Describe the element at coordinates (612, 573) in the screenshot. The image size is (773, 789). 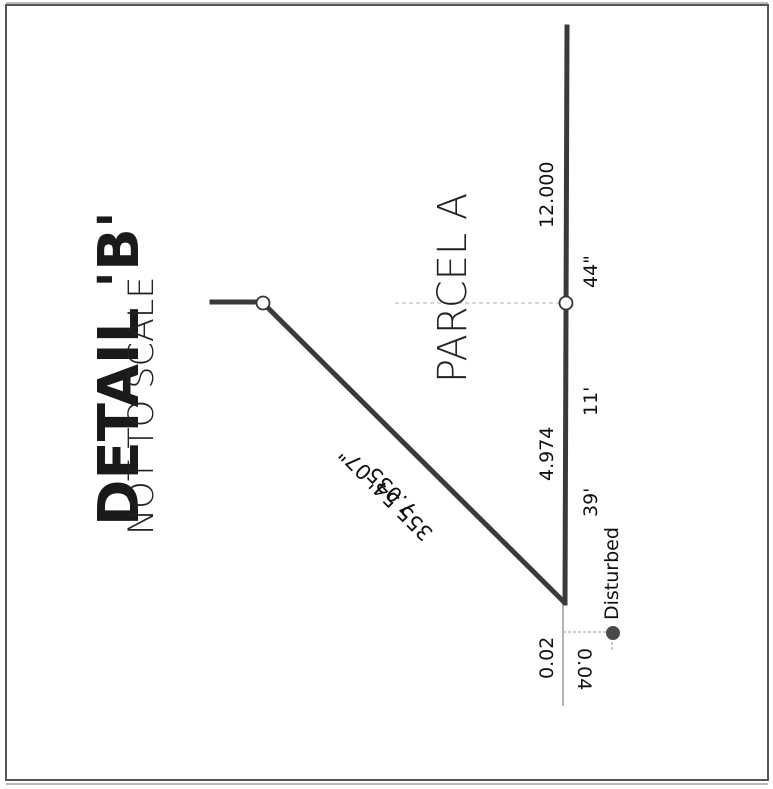
I see `disturbed-note: Disturbed` at that location.